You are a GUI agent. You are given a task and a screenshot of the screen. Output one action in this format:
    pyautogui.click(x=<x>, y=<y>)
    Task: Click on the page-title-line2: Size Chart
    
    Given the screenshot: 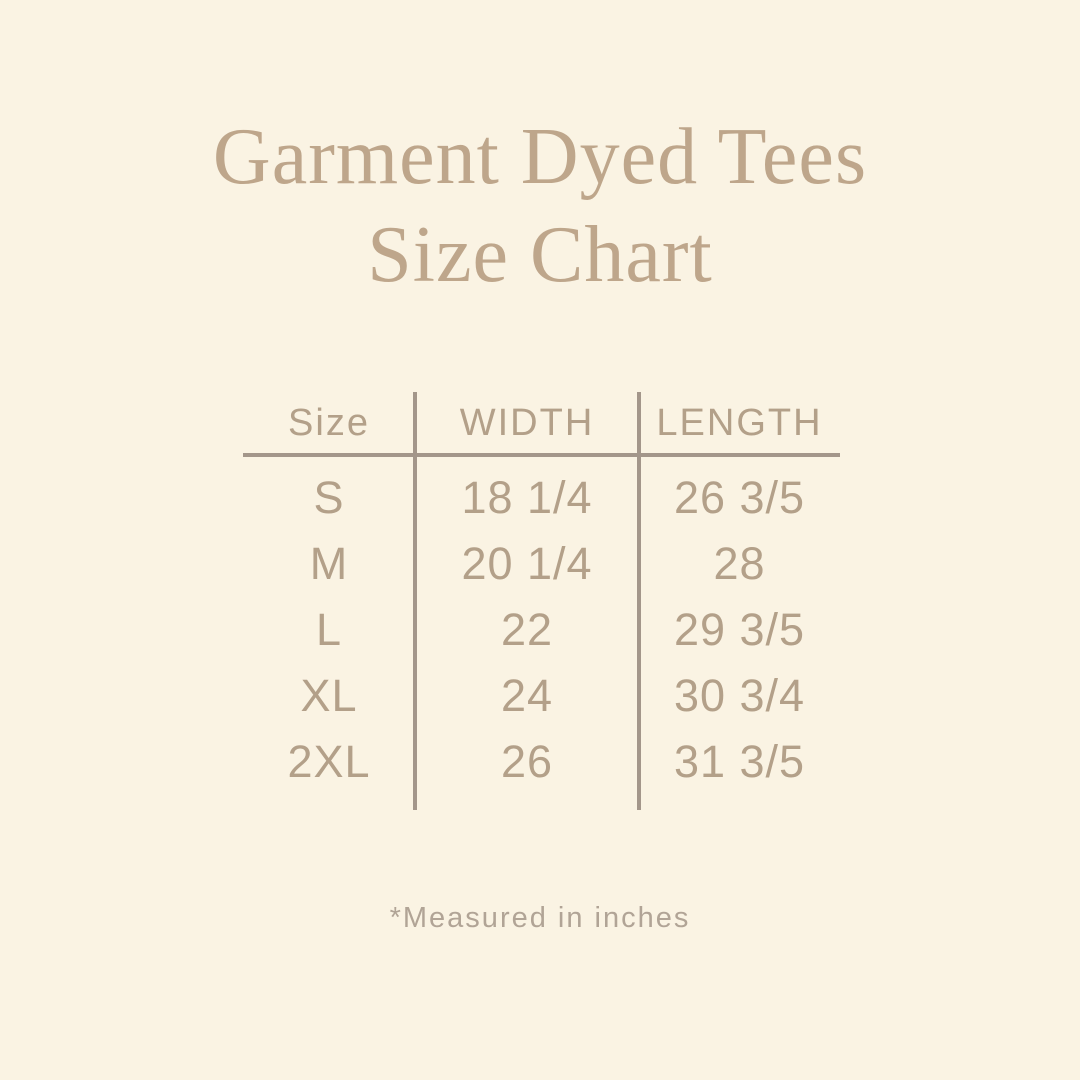 What is the action you would take?
    pyautogui.click(x=540, y=255)
    